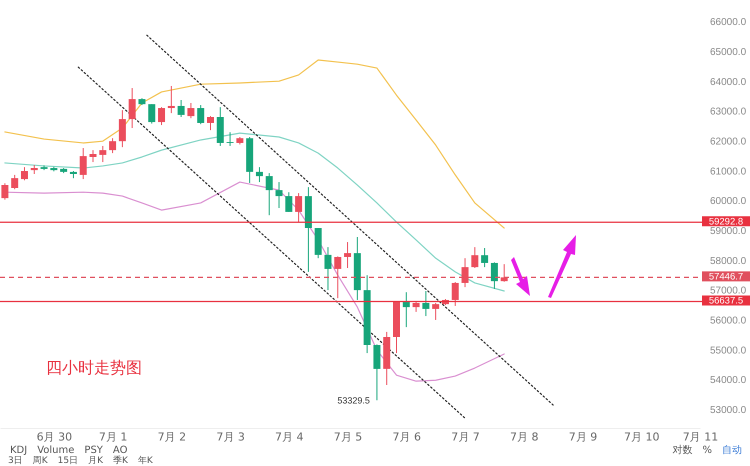 The width and height of the screenshot is (750, 466). What do you see at coordinates (728, 202) in the screenshot?
I see `y-tick-label: 60000.0` at bounding box center [728, 202].